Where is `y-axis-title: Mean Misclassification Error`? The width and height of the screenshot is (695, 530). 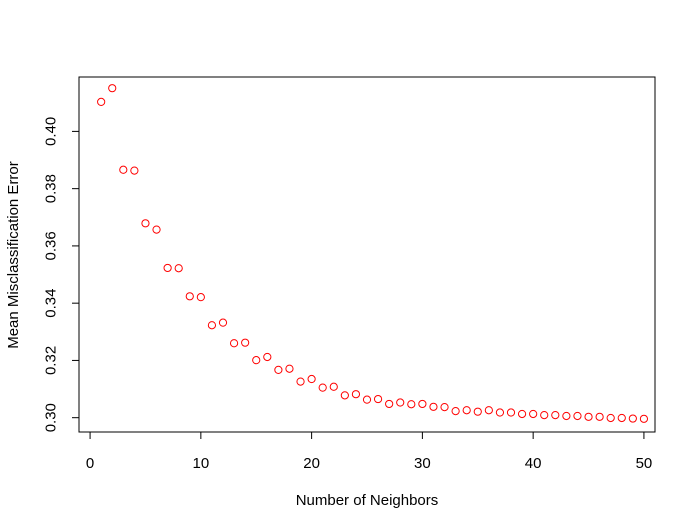
y-axis-title: Mean Misclassification Error is located at coordinates (13, 255).